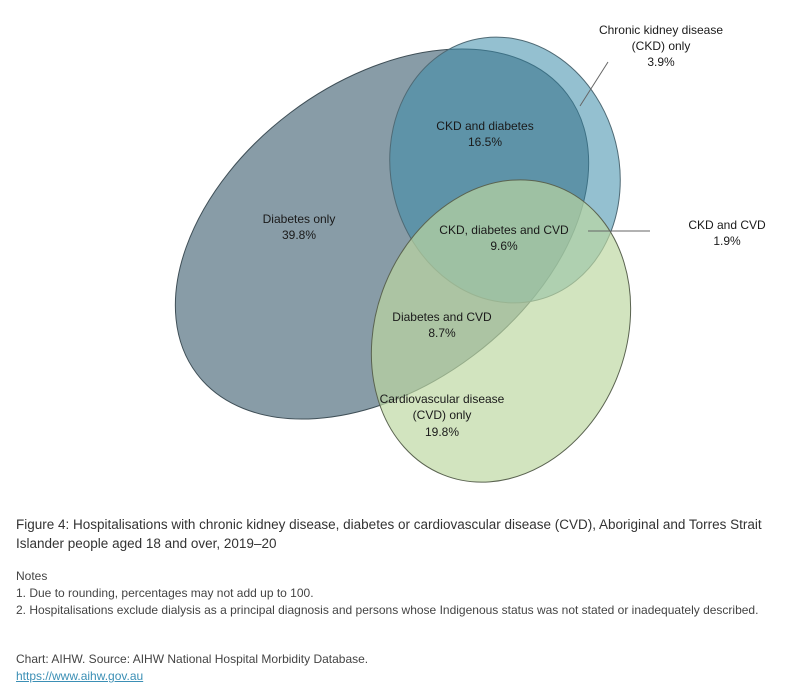 Image resolution: width=800 pixels, height=700 pixels. What do you see at coordinates (299, 235) in the screenshot?
I see `region-value-diabetes-only: 39.8%` at bounding box center [299, 235].